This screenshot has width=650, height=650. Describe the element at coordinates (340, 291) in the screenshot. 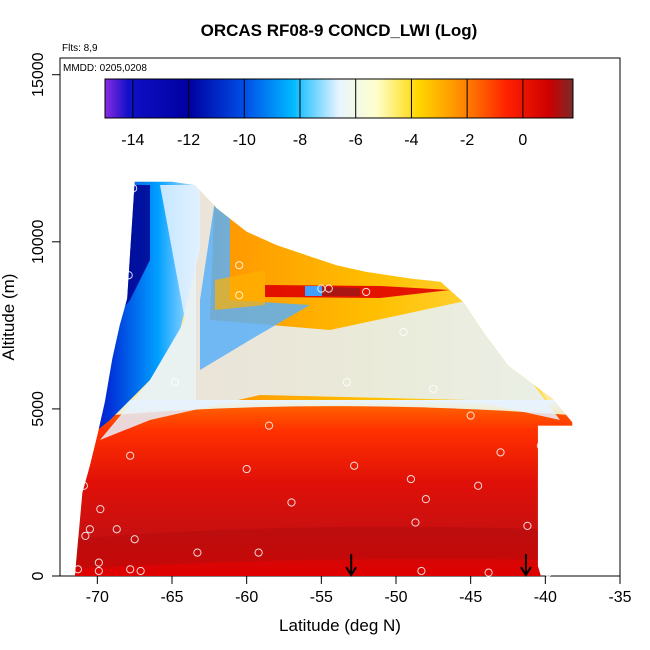

I see `red-streak-core` at that location.